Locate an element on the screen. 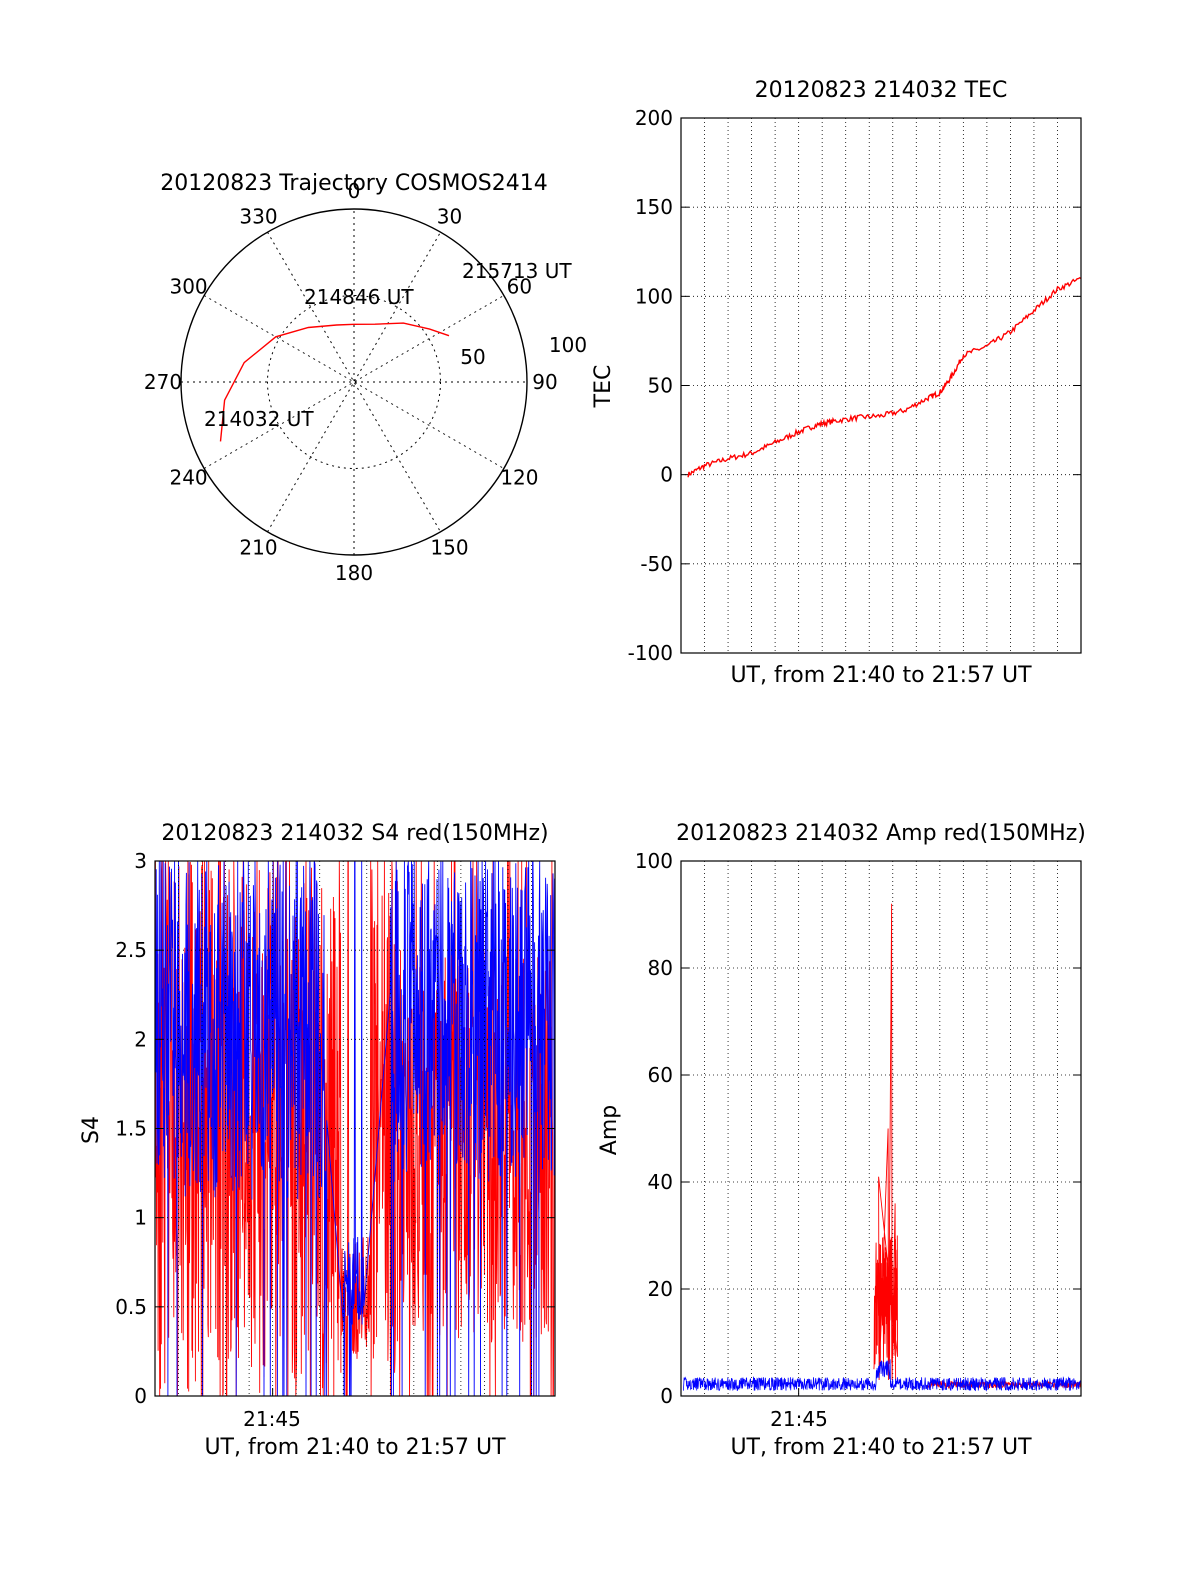 This screenshot has width=1200, height=1575. polar-radial-label-100: 100 is located at coordinates (568, 345).